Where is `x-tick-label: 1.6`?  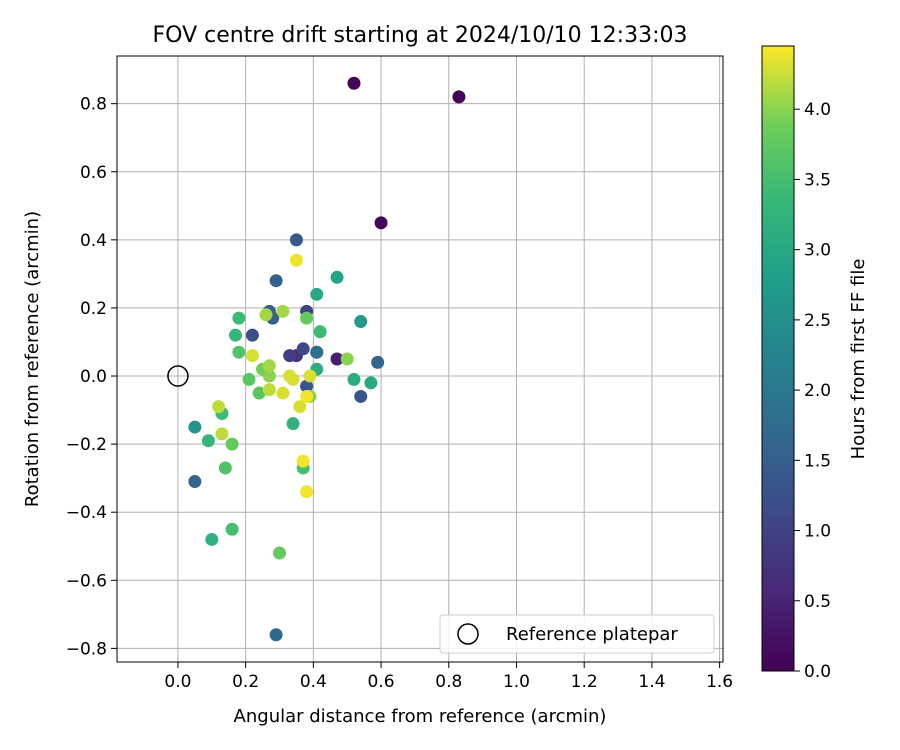 x-tick-label: 1.6 is located at coordinates (719, 682).